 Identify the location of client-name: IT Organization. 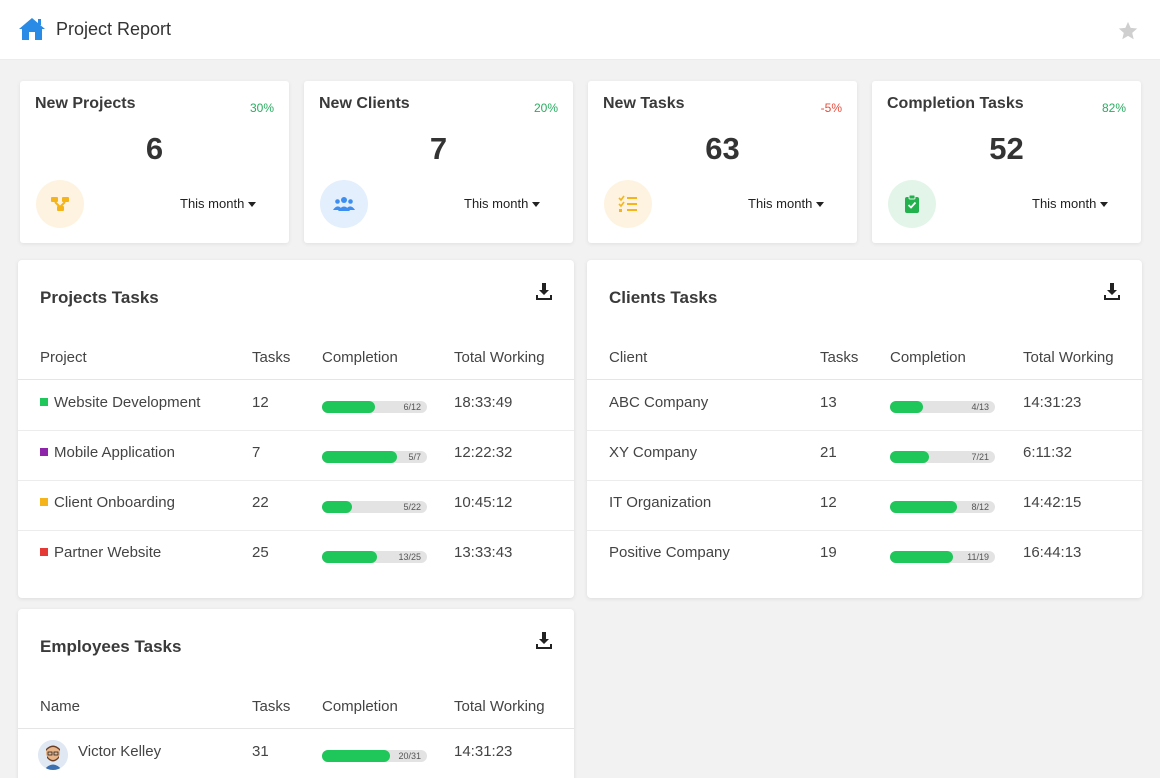
(660, 502).